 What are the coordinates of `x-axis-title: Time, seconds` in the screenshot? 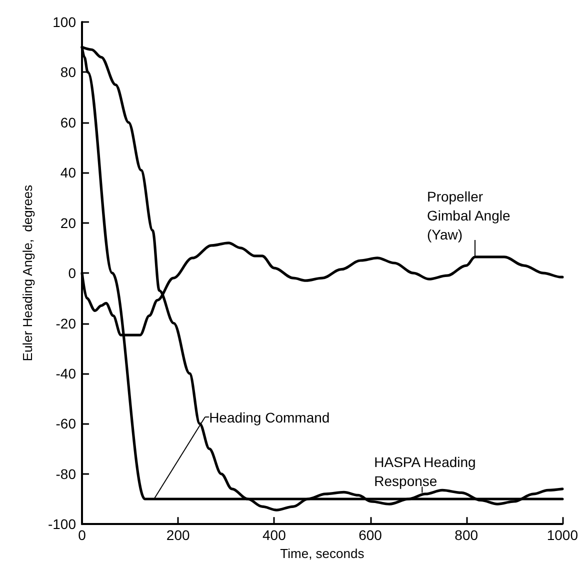 It's located at (322, 553).